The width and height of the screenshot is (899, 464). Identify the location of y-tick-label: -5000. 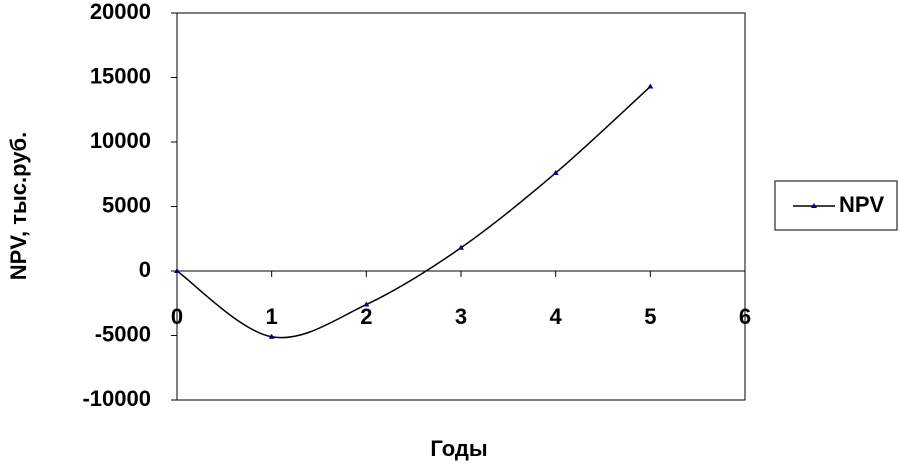
(123, 333).